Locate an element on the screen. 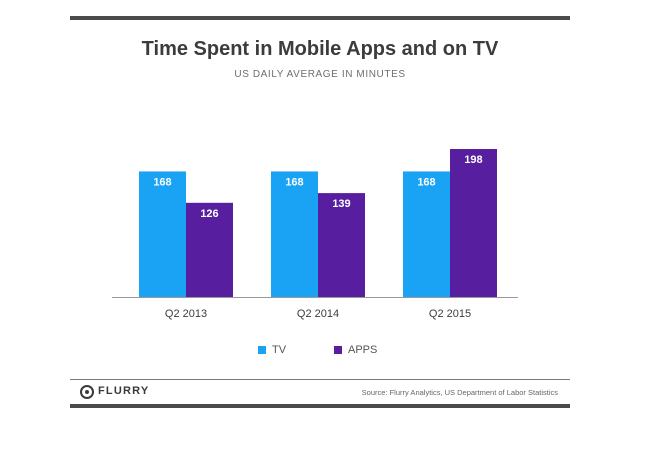 The width and height of the screenshot is (650, 461). data-label-tv-2: 168 is located at coordinates (294, 182).